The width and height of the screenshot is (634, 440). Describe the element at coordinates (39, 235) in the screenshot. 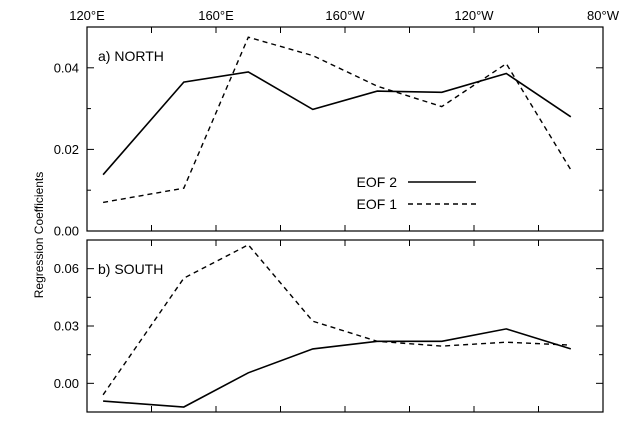

I see `y-axis-label: Regression Coefficients` at that location.